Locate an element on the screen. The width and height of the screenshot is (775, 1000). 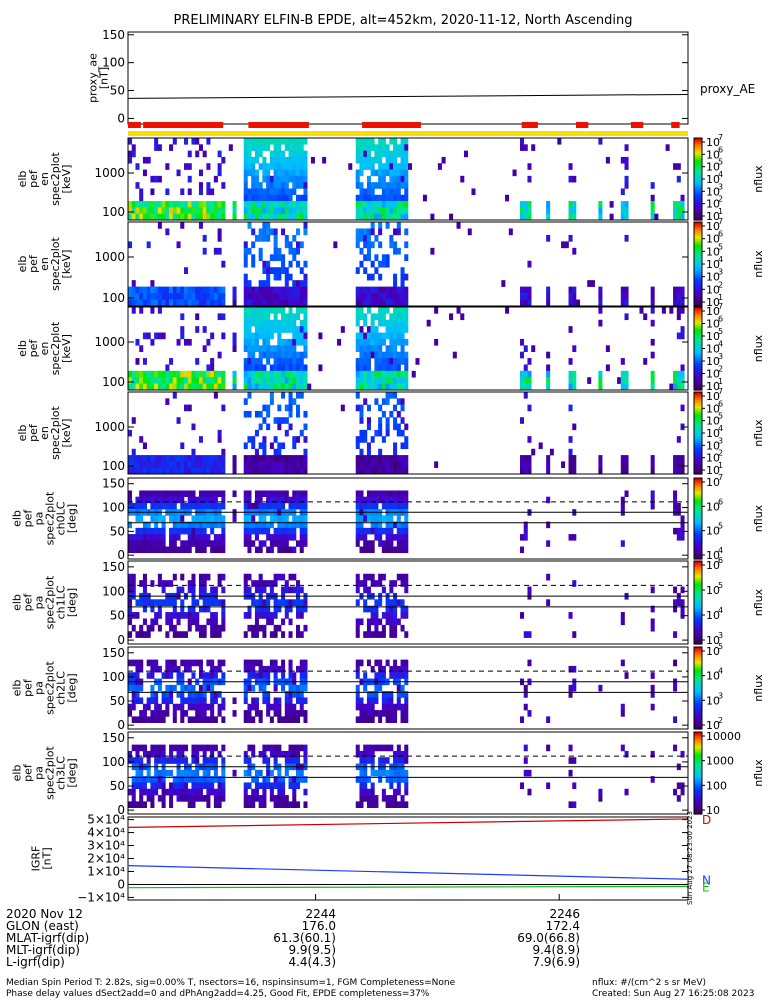
panel-frame is located at coordinates (408, 348).